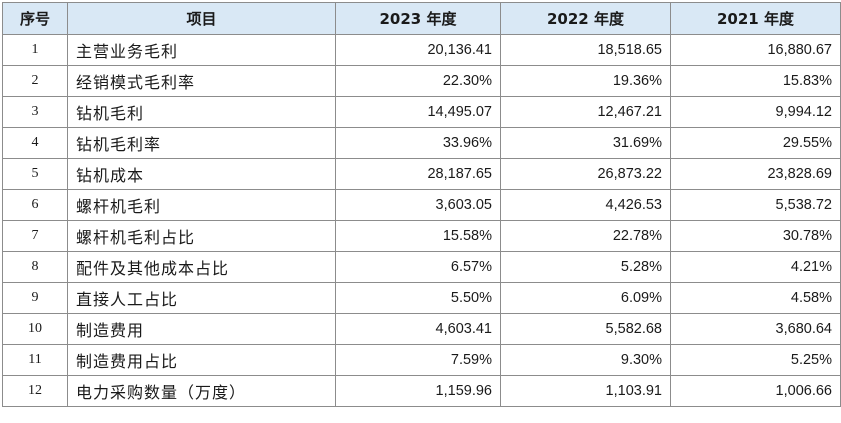  I want to click on row-item: 制造费用, so click(201, 329).